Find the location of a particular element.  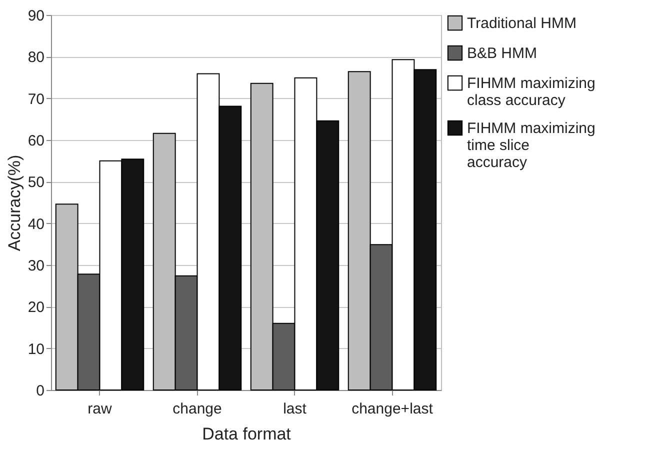

y-axis-title: Accuracy(%) is located at coordinates (14, 203).